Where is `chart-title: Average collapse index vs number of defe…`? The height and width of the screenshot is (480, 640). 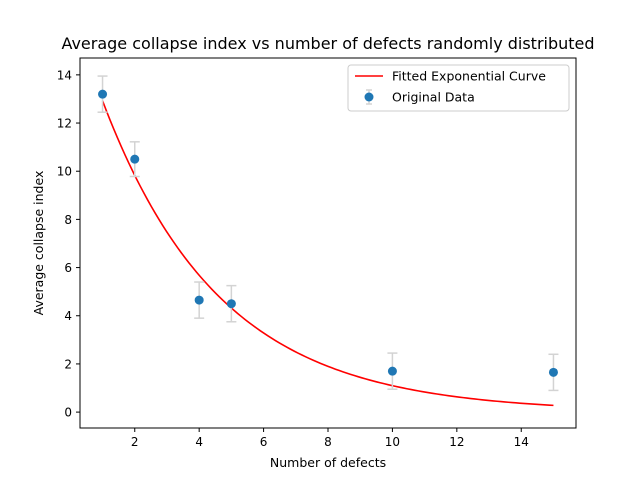
chart-title: Average collapse index vs number of defe… is located at coordinates (327, 43).